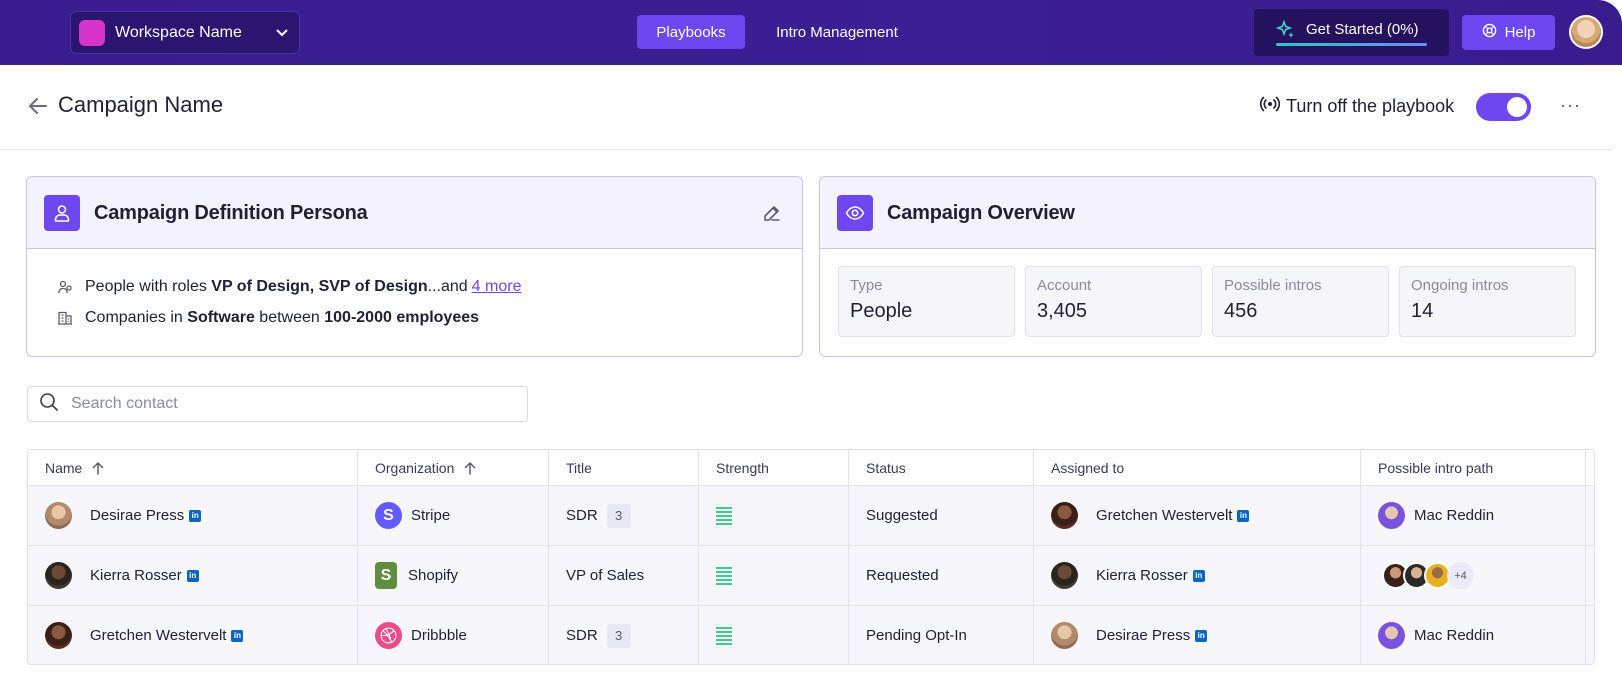 The width and height of the screenshot is (1622, 684). I want to click on dribbble-logo-icon, so click(388, 635).